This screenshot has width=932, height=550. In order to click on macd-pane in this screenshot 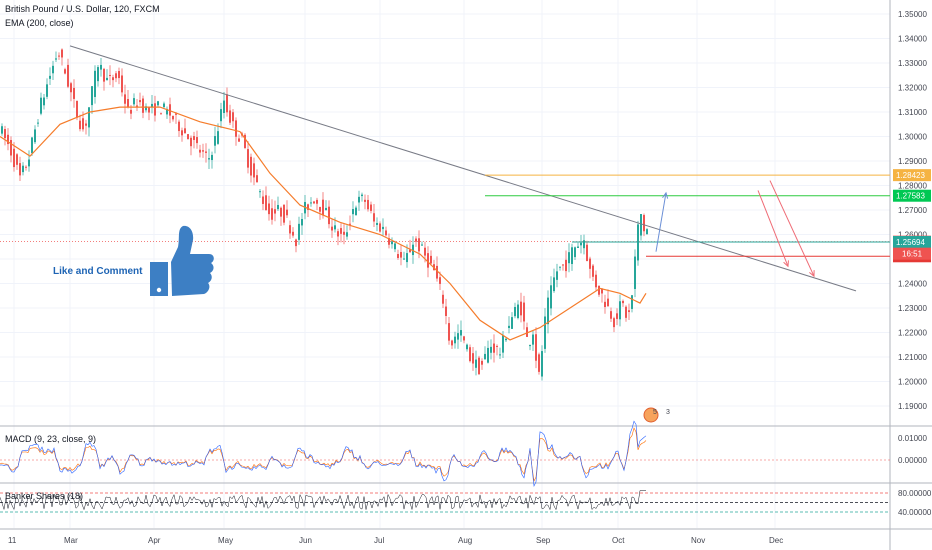, I will do `click(445, 454)`.